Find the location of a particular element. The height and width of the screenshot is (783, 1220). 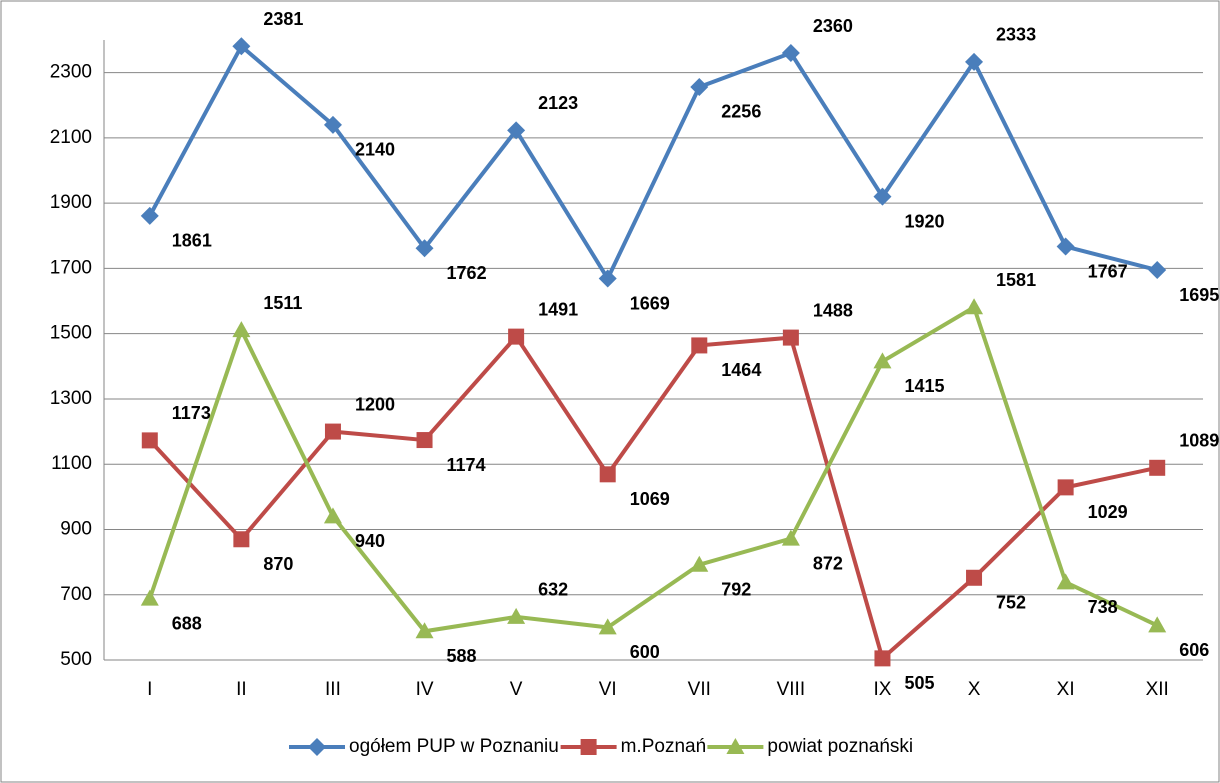

x-tick-label: XII is located at coordinates (1157, 689).